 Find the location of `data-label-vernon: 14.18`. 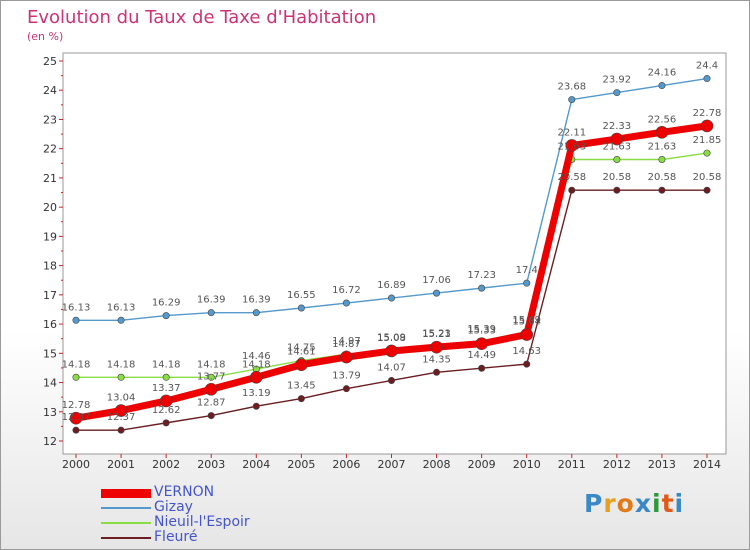

data-label-vernon: 14.18 is located at coordinates (256, 364).